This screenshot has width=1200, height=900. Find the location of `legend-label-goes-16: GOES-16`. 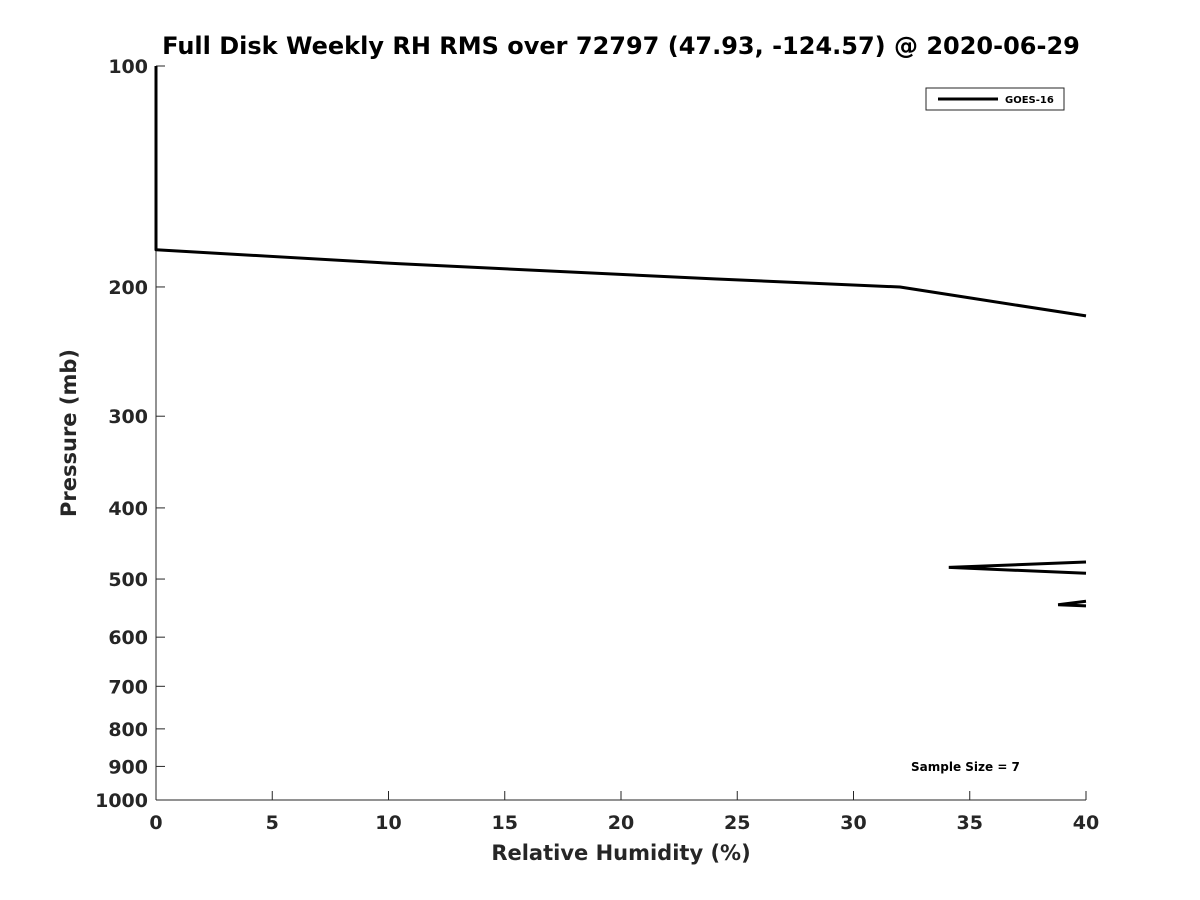

legend-label-goes-16: GOES-16 is located at coordinates (1029, 100).